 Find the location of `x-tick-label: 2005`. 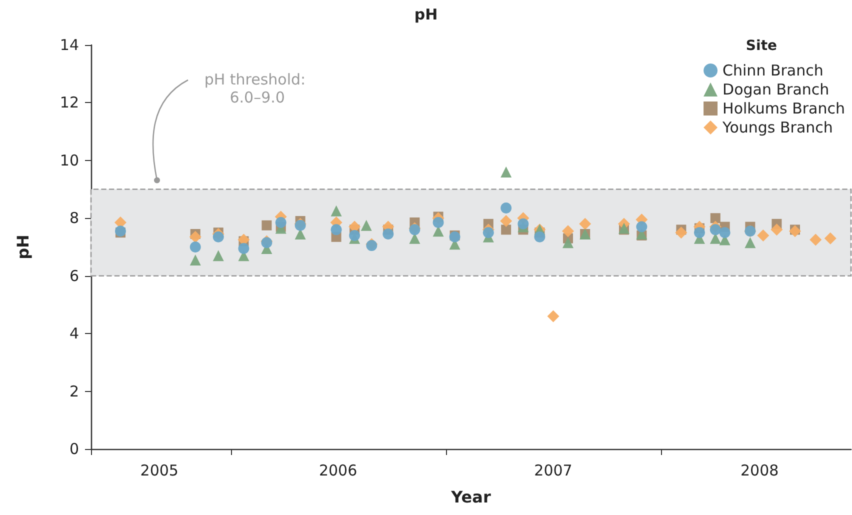

x-tick-label: 2005 is located at coordinates (159, 471).